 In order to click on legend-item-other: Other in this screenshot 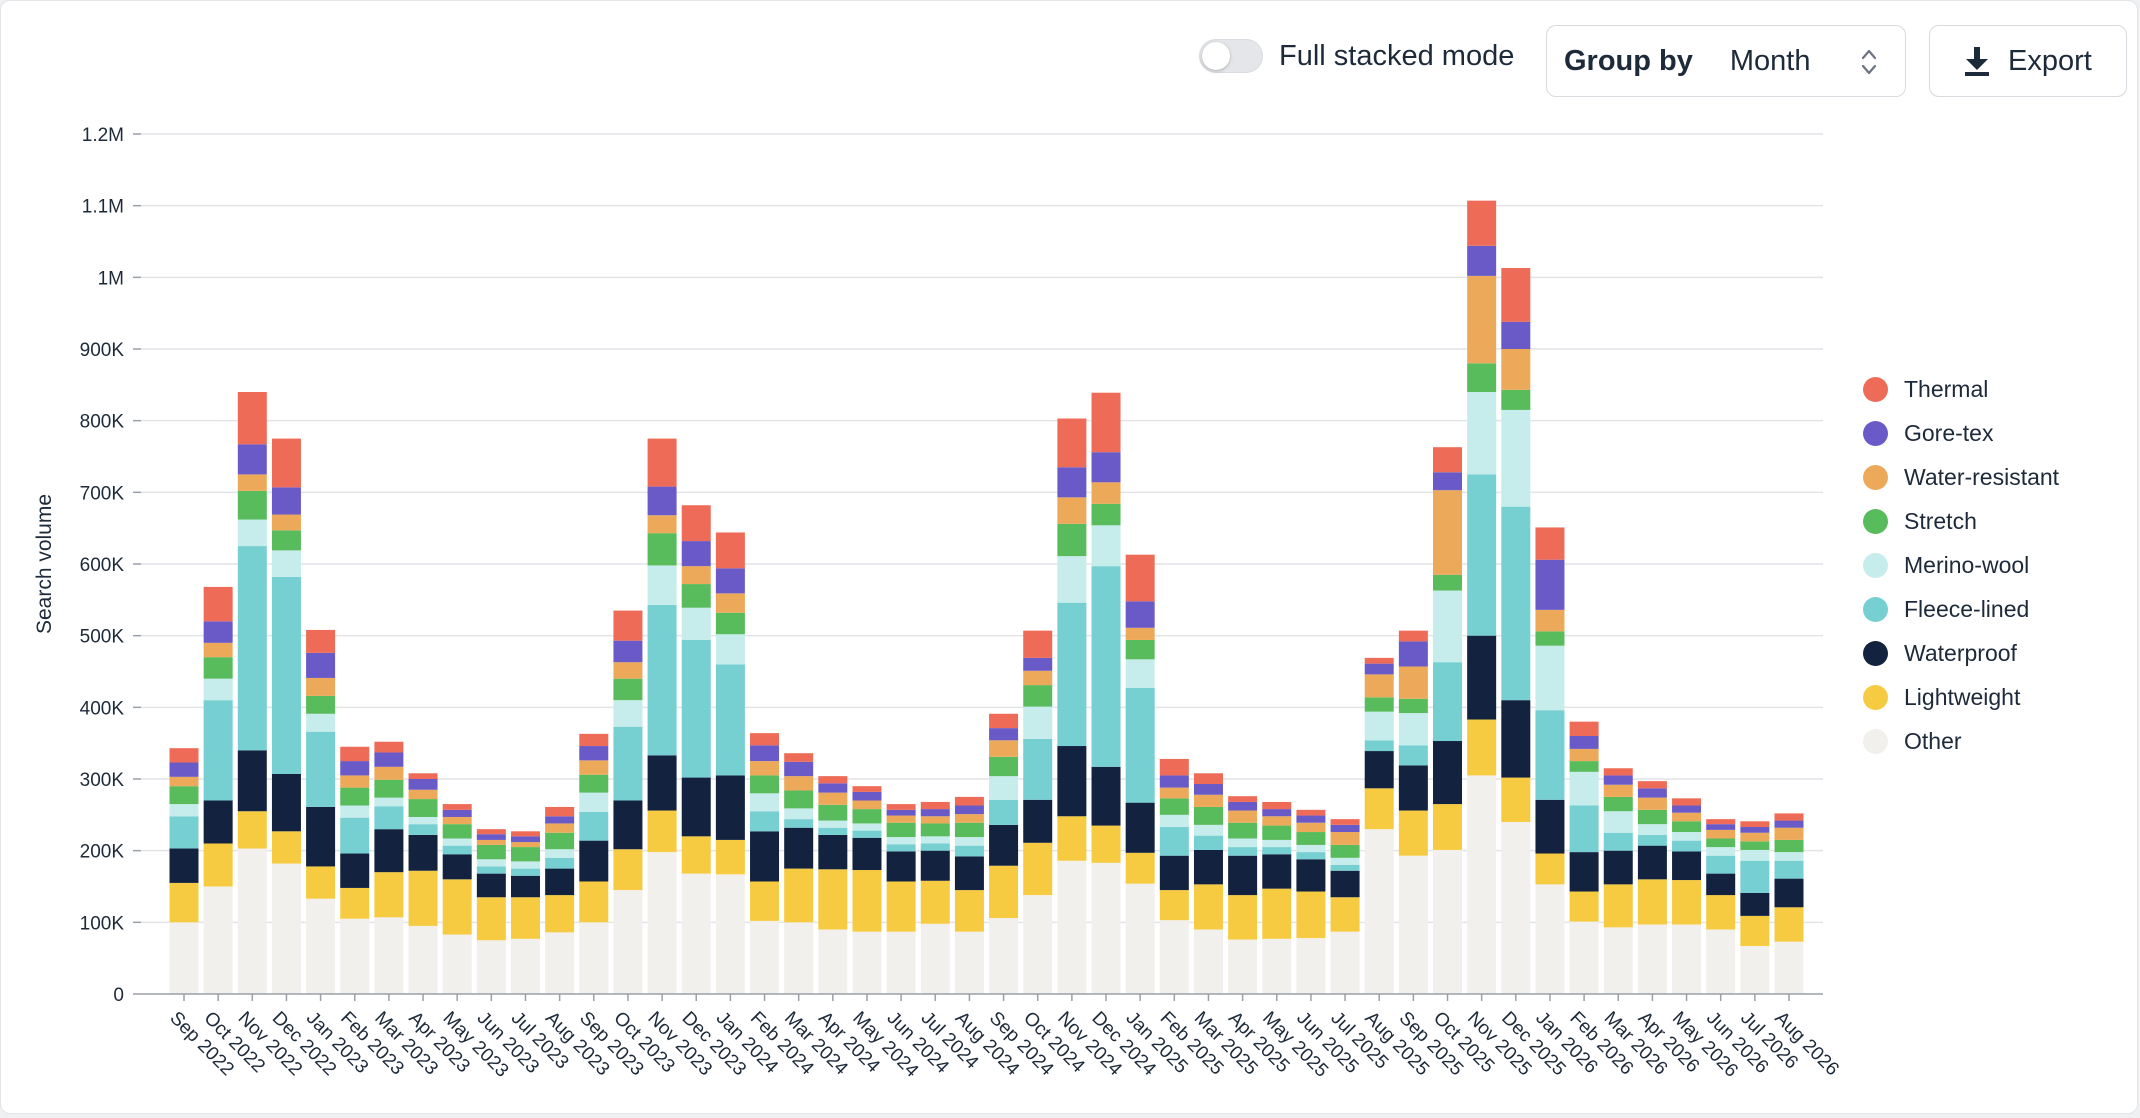, I will do `click(1961, 741)`.